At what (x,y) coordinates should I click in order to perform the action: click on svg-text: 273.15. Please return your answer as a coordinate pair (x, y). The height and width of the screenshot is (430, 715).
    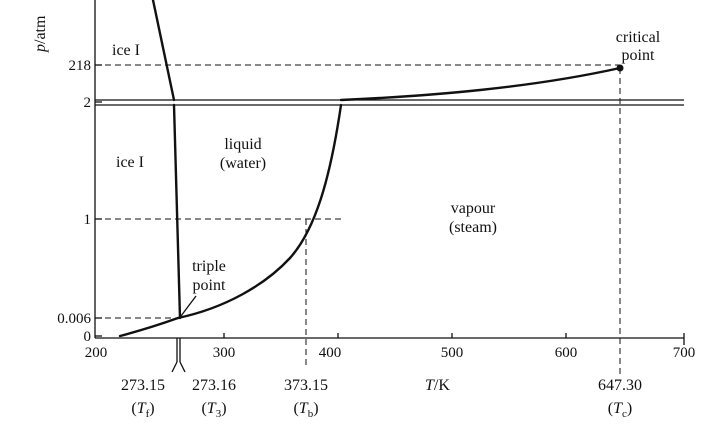
    Looking at the image, I should click on (143, 385).